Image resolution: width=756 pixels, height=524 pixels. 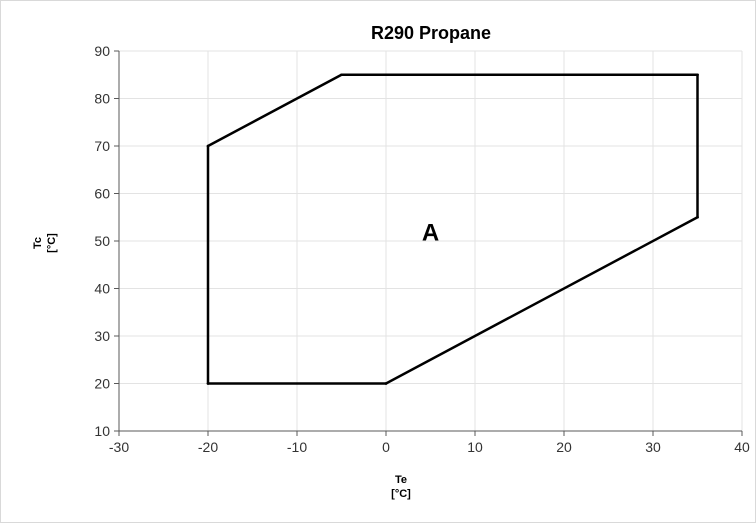 What do you see at coordinates (52, 243) in the screenshot?
I see `y-axis-title-line2: [°C]` at bounding box center [52, 243].